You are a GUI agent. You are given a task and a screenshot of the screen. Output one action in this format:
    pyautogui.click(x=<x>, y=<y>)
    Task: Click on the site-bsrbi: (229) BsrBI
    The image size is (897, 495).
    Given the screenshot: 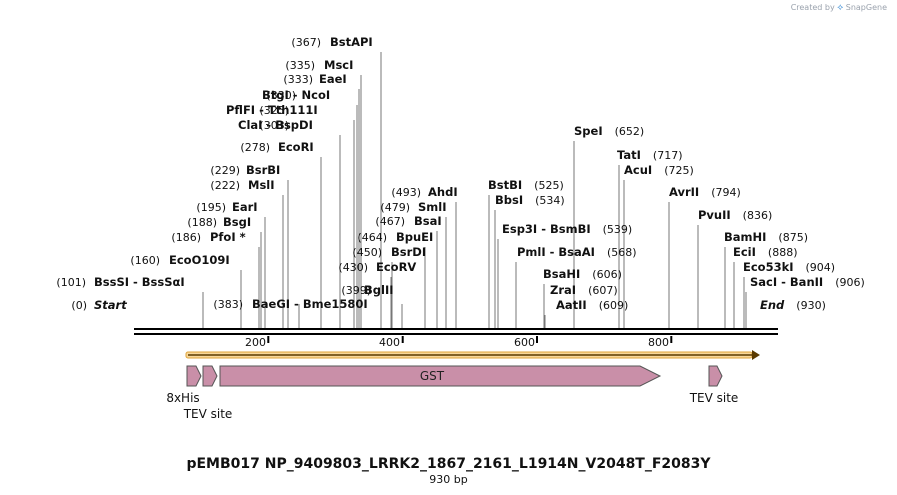 What is the action you would take?
    pyautogui.click(x=245, y=170)
    